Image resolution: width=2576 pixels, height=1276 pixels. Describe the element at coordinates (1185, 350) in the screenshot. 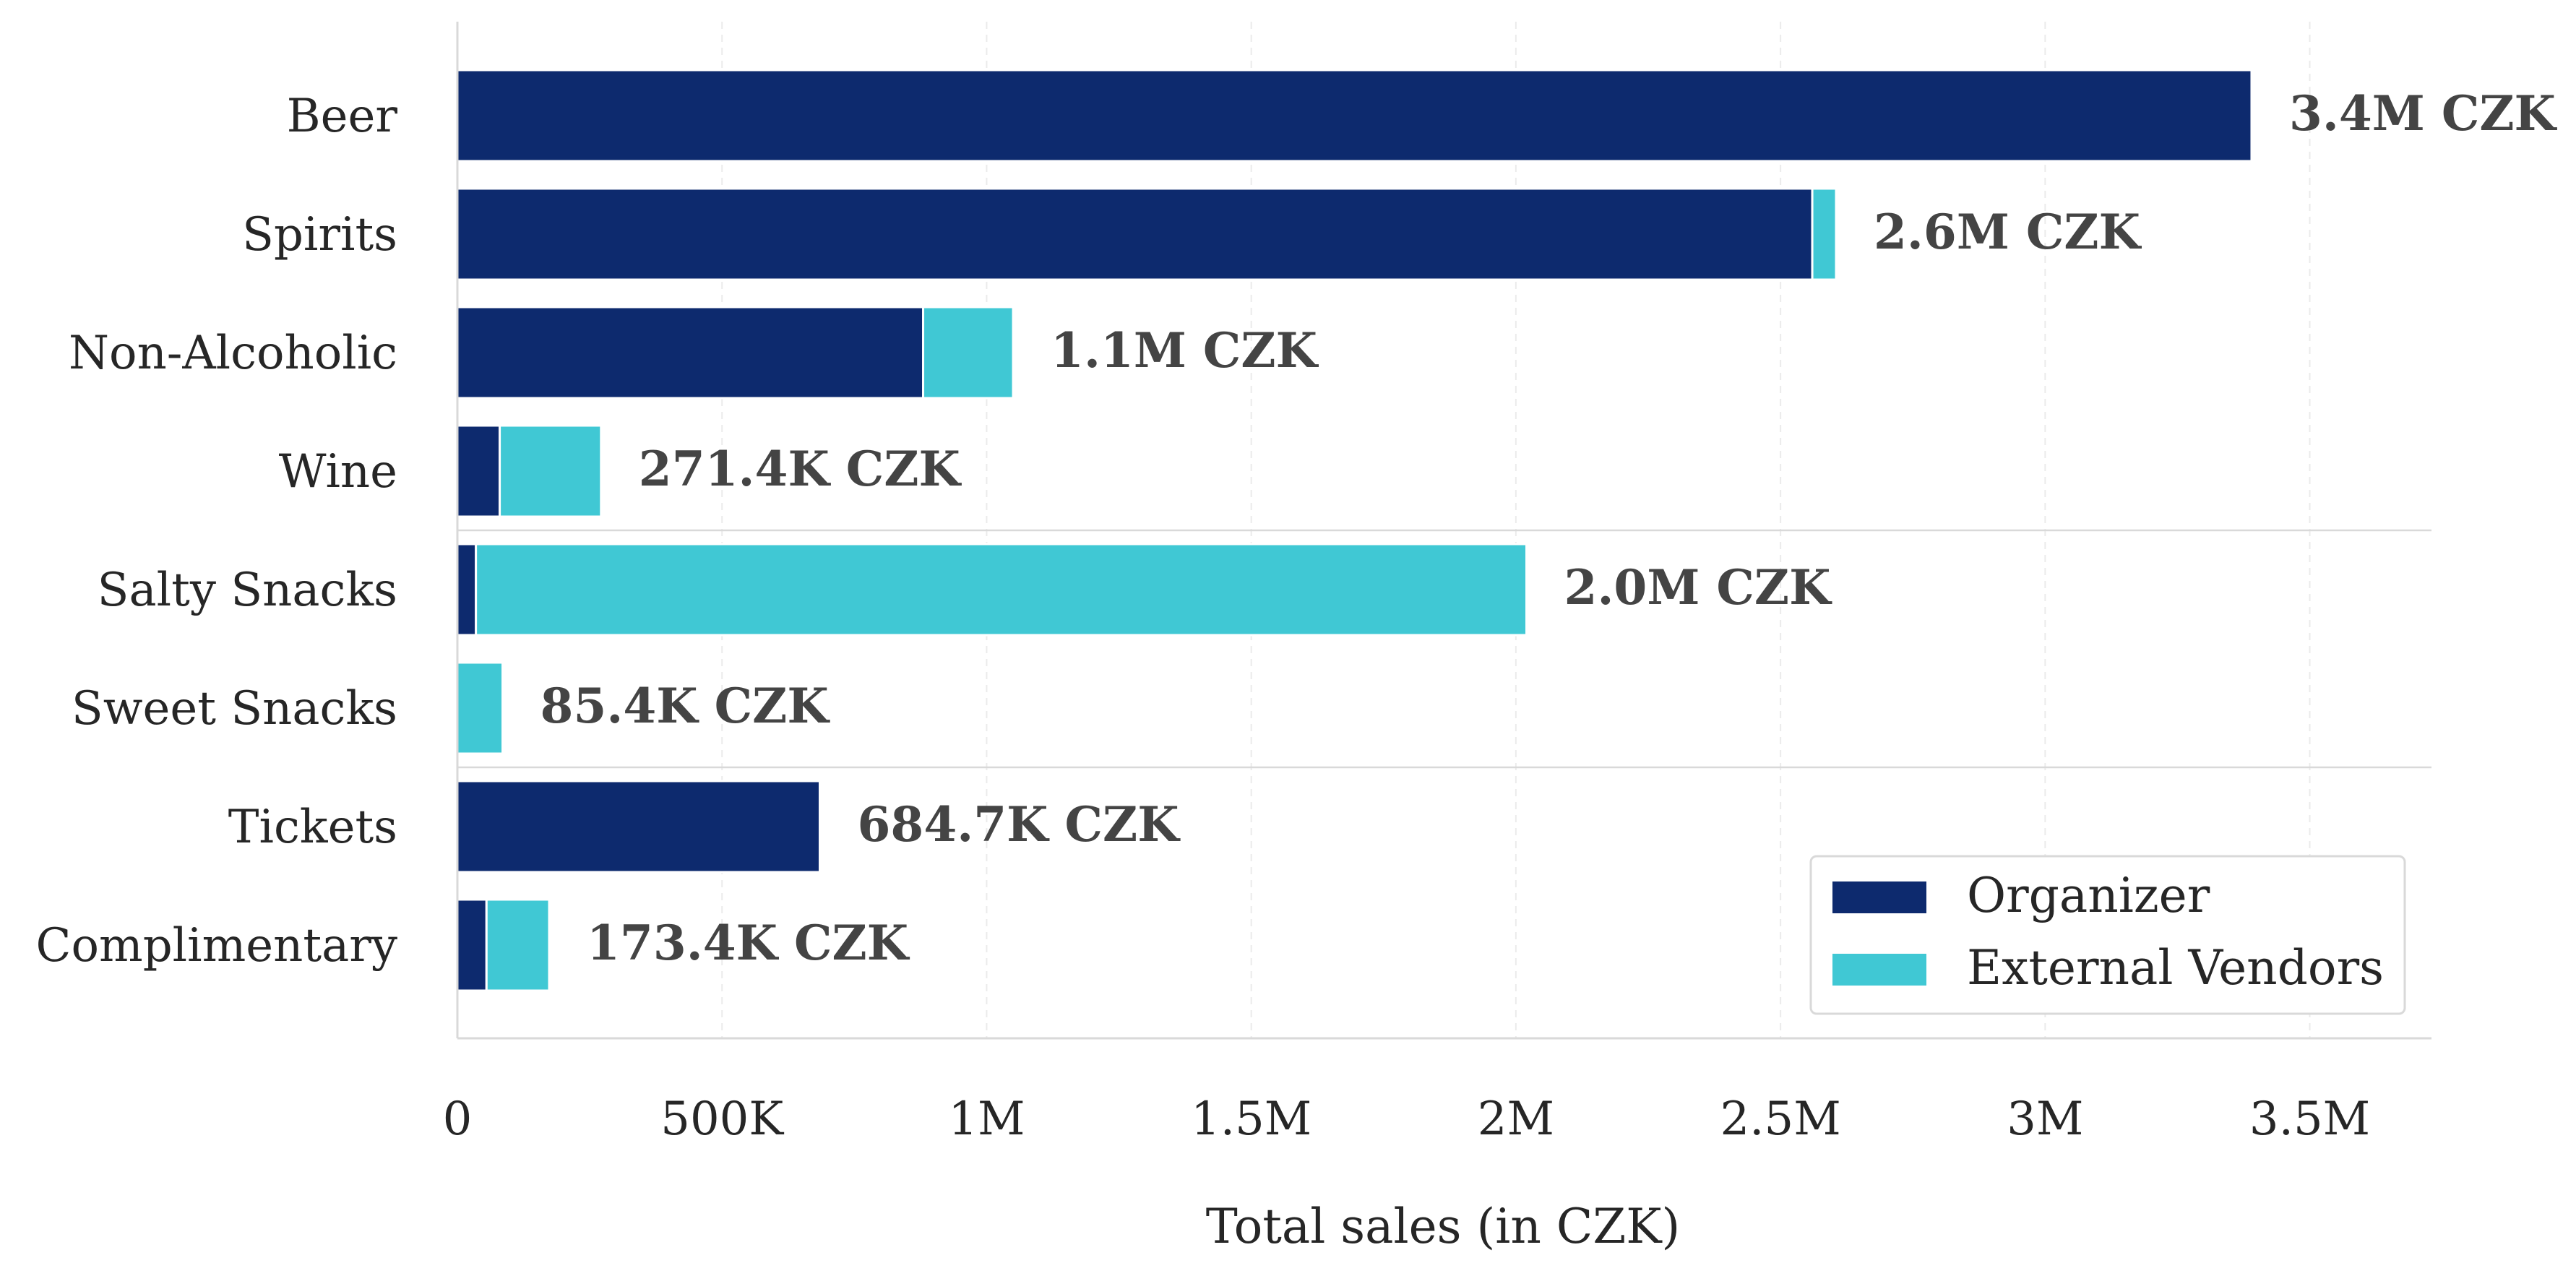

I see `total-label-non-alcoholic: 1.1M CZK` at that location.